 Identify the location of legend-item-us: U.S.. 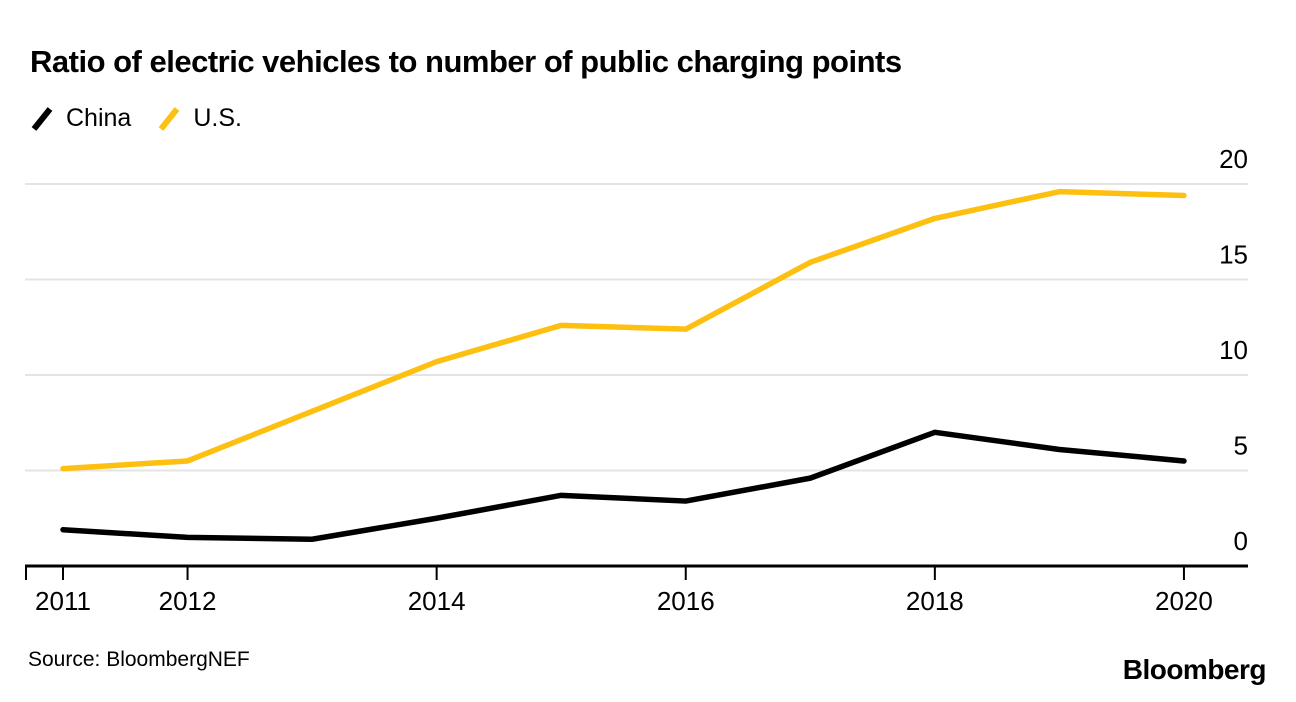
(199, 118).